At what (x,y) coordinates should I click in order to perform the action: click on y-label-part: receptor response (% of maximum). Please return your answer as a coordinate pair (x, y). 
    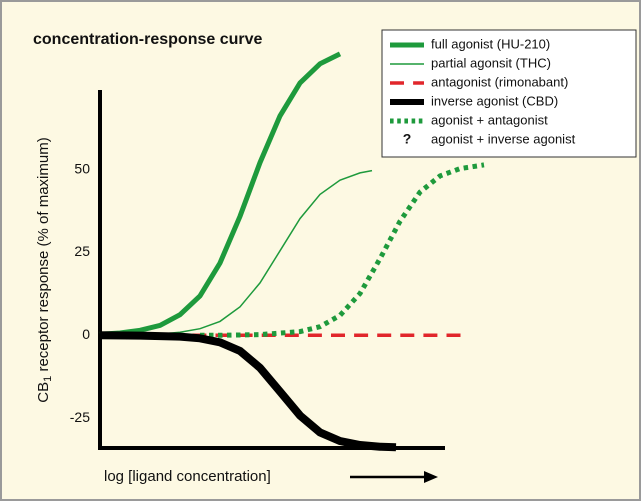
    Looking at the image, I should click on (43, 256).